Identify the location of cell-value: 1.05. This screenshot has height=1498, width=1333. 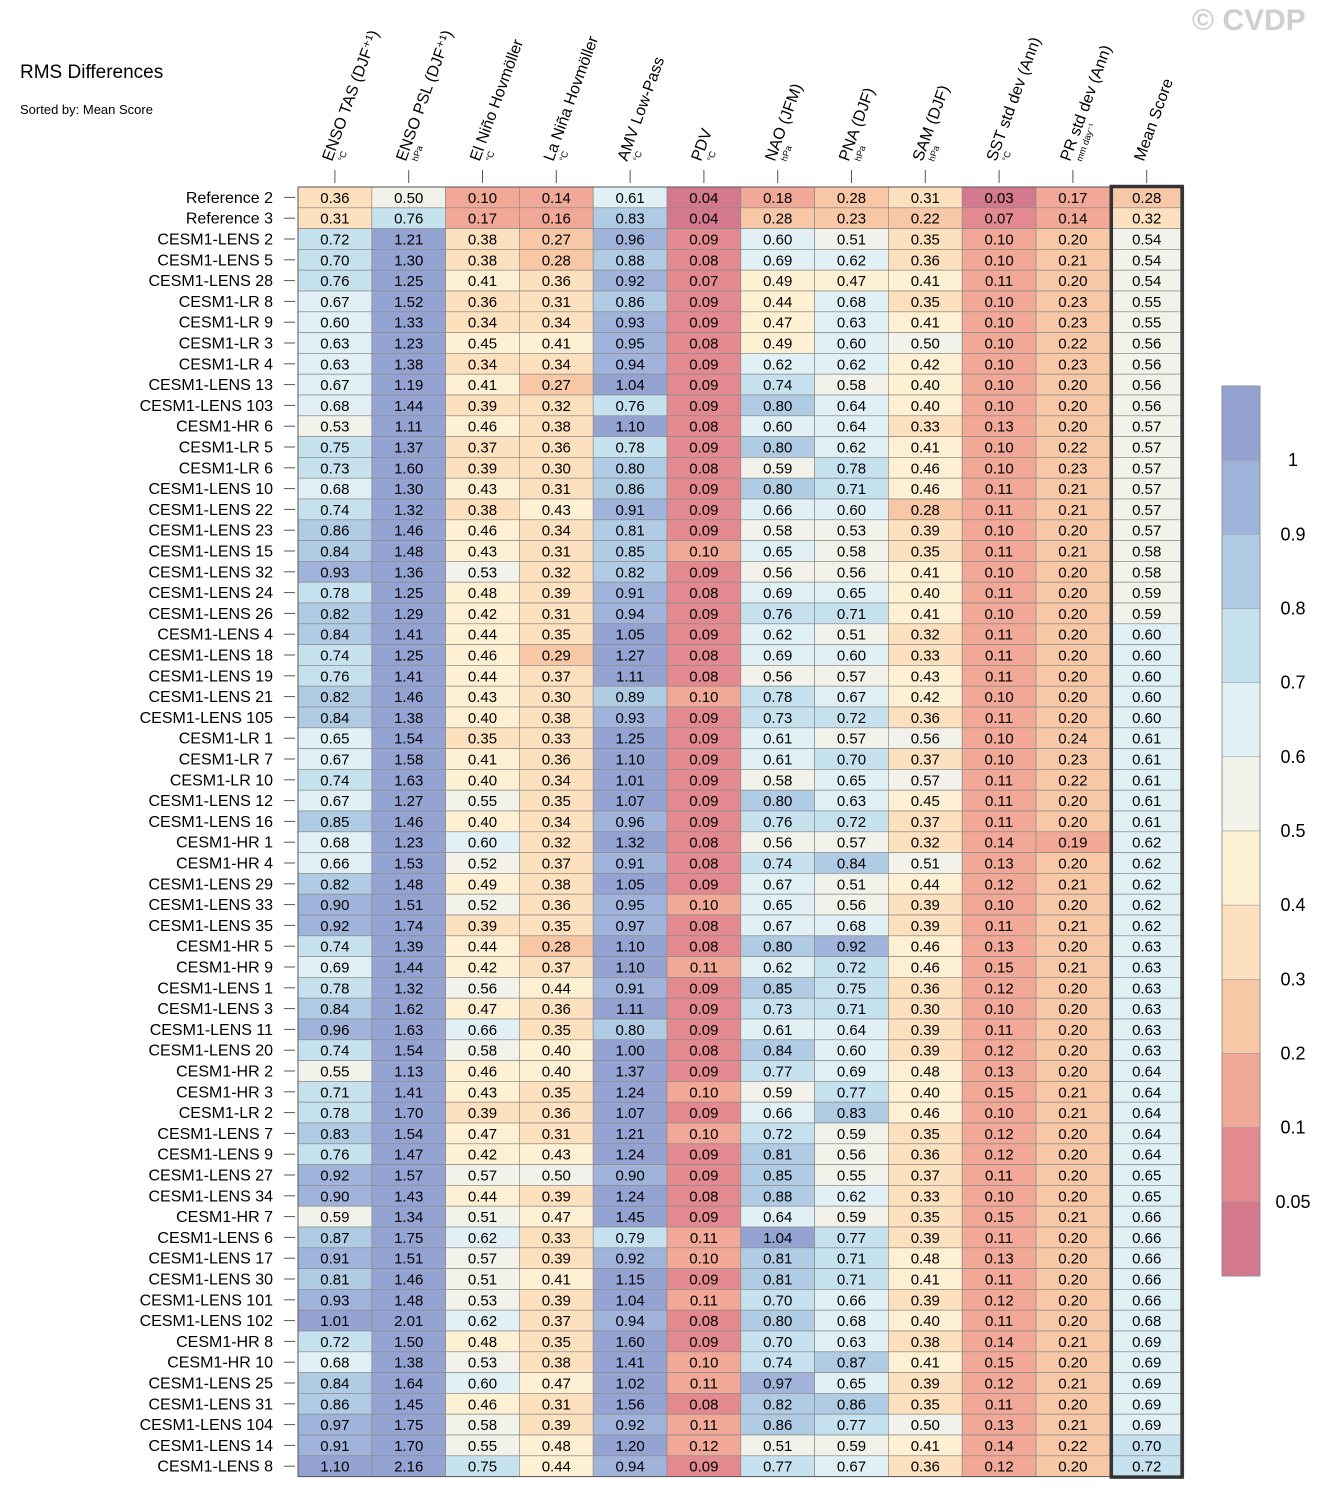
(629, 884).